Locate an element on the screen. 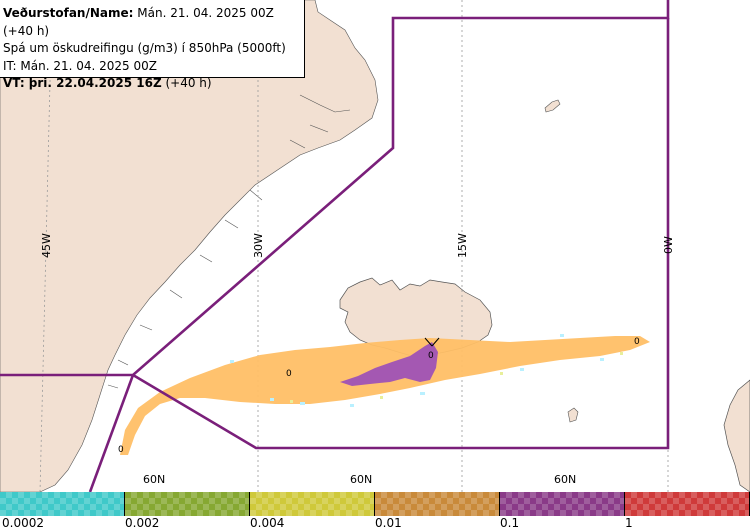 The height and width of the screenshot is (532, 750). ash-plume-fringe is located at coordinates (417, 370).